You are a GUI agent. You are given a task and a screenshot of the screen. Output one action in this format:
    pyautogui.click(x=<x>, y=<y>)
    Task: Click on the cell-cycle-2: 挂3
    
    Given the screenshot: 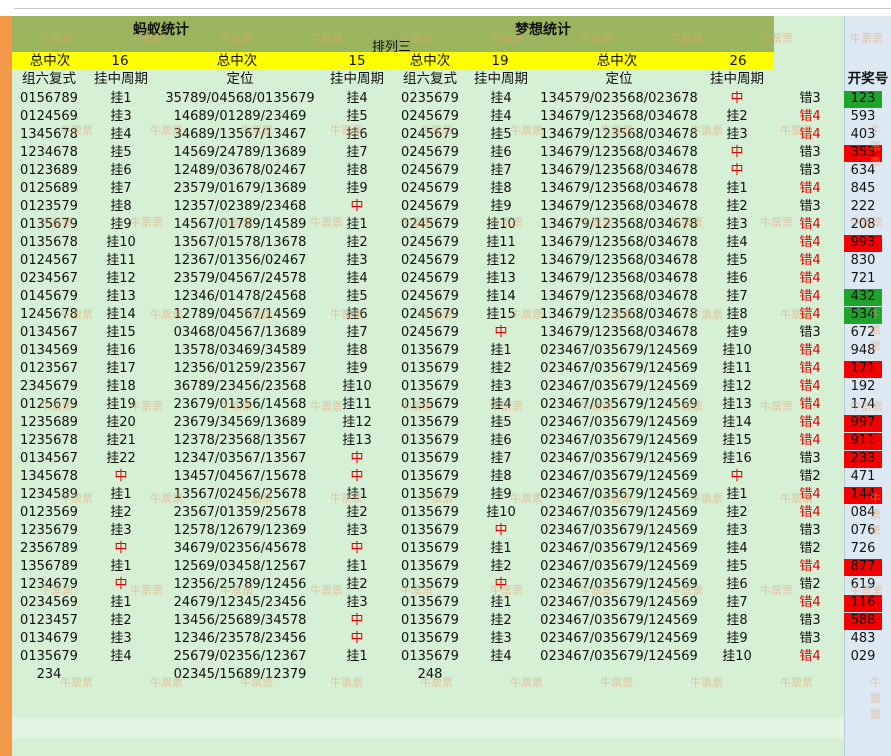 What is the action you would take?
    pyautogui.click(x=357, y=602)
    